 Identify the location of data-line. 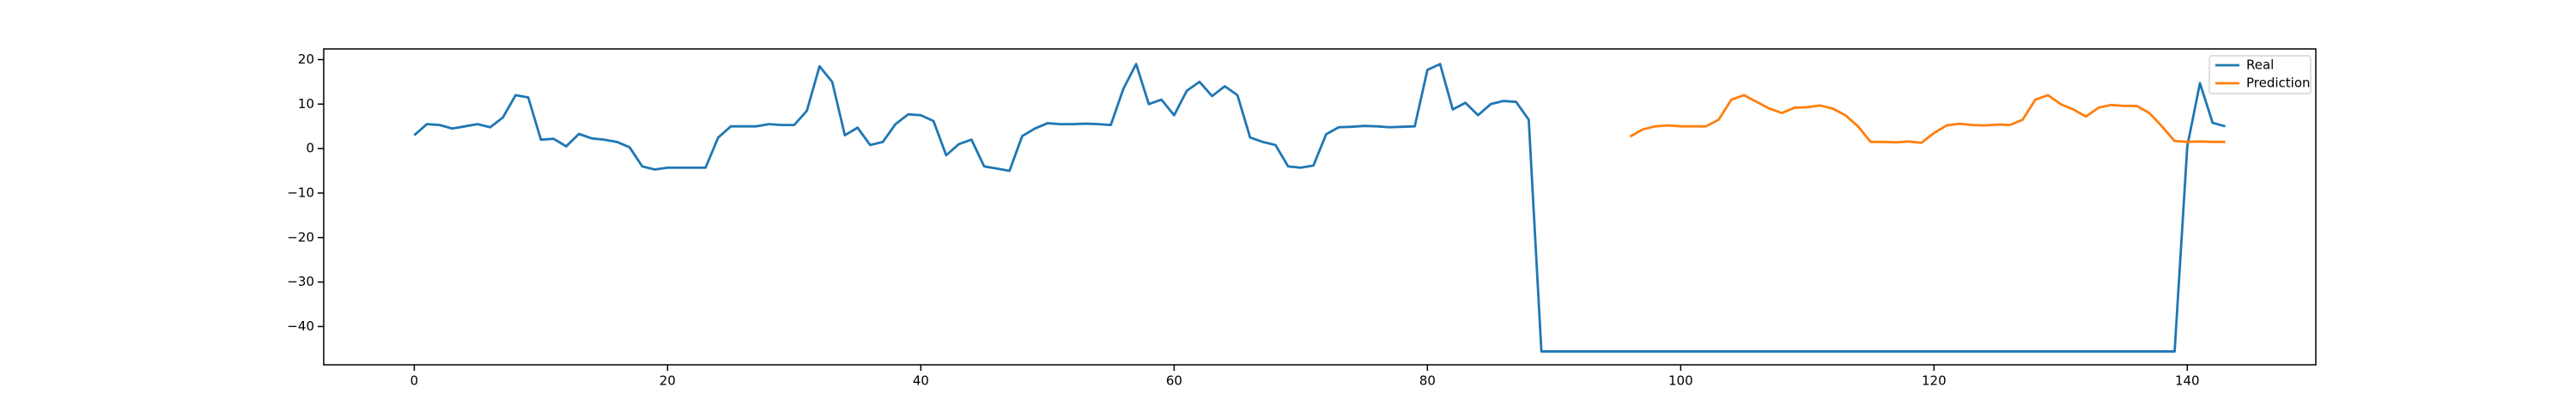
(1928, 119).